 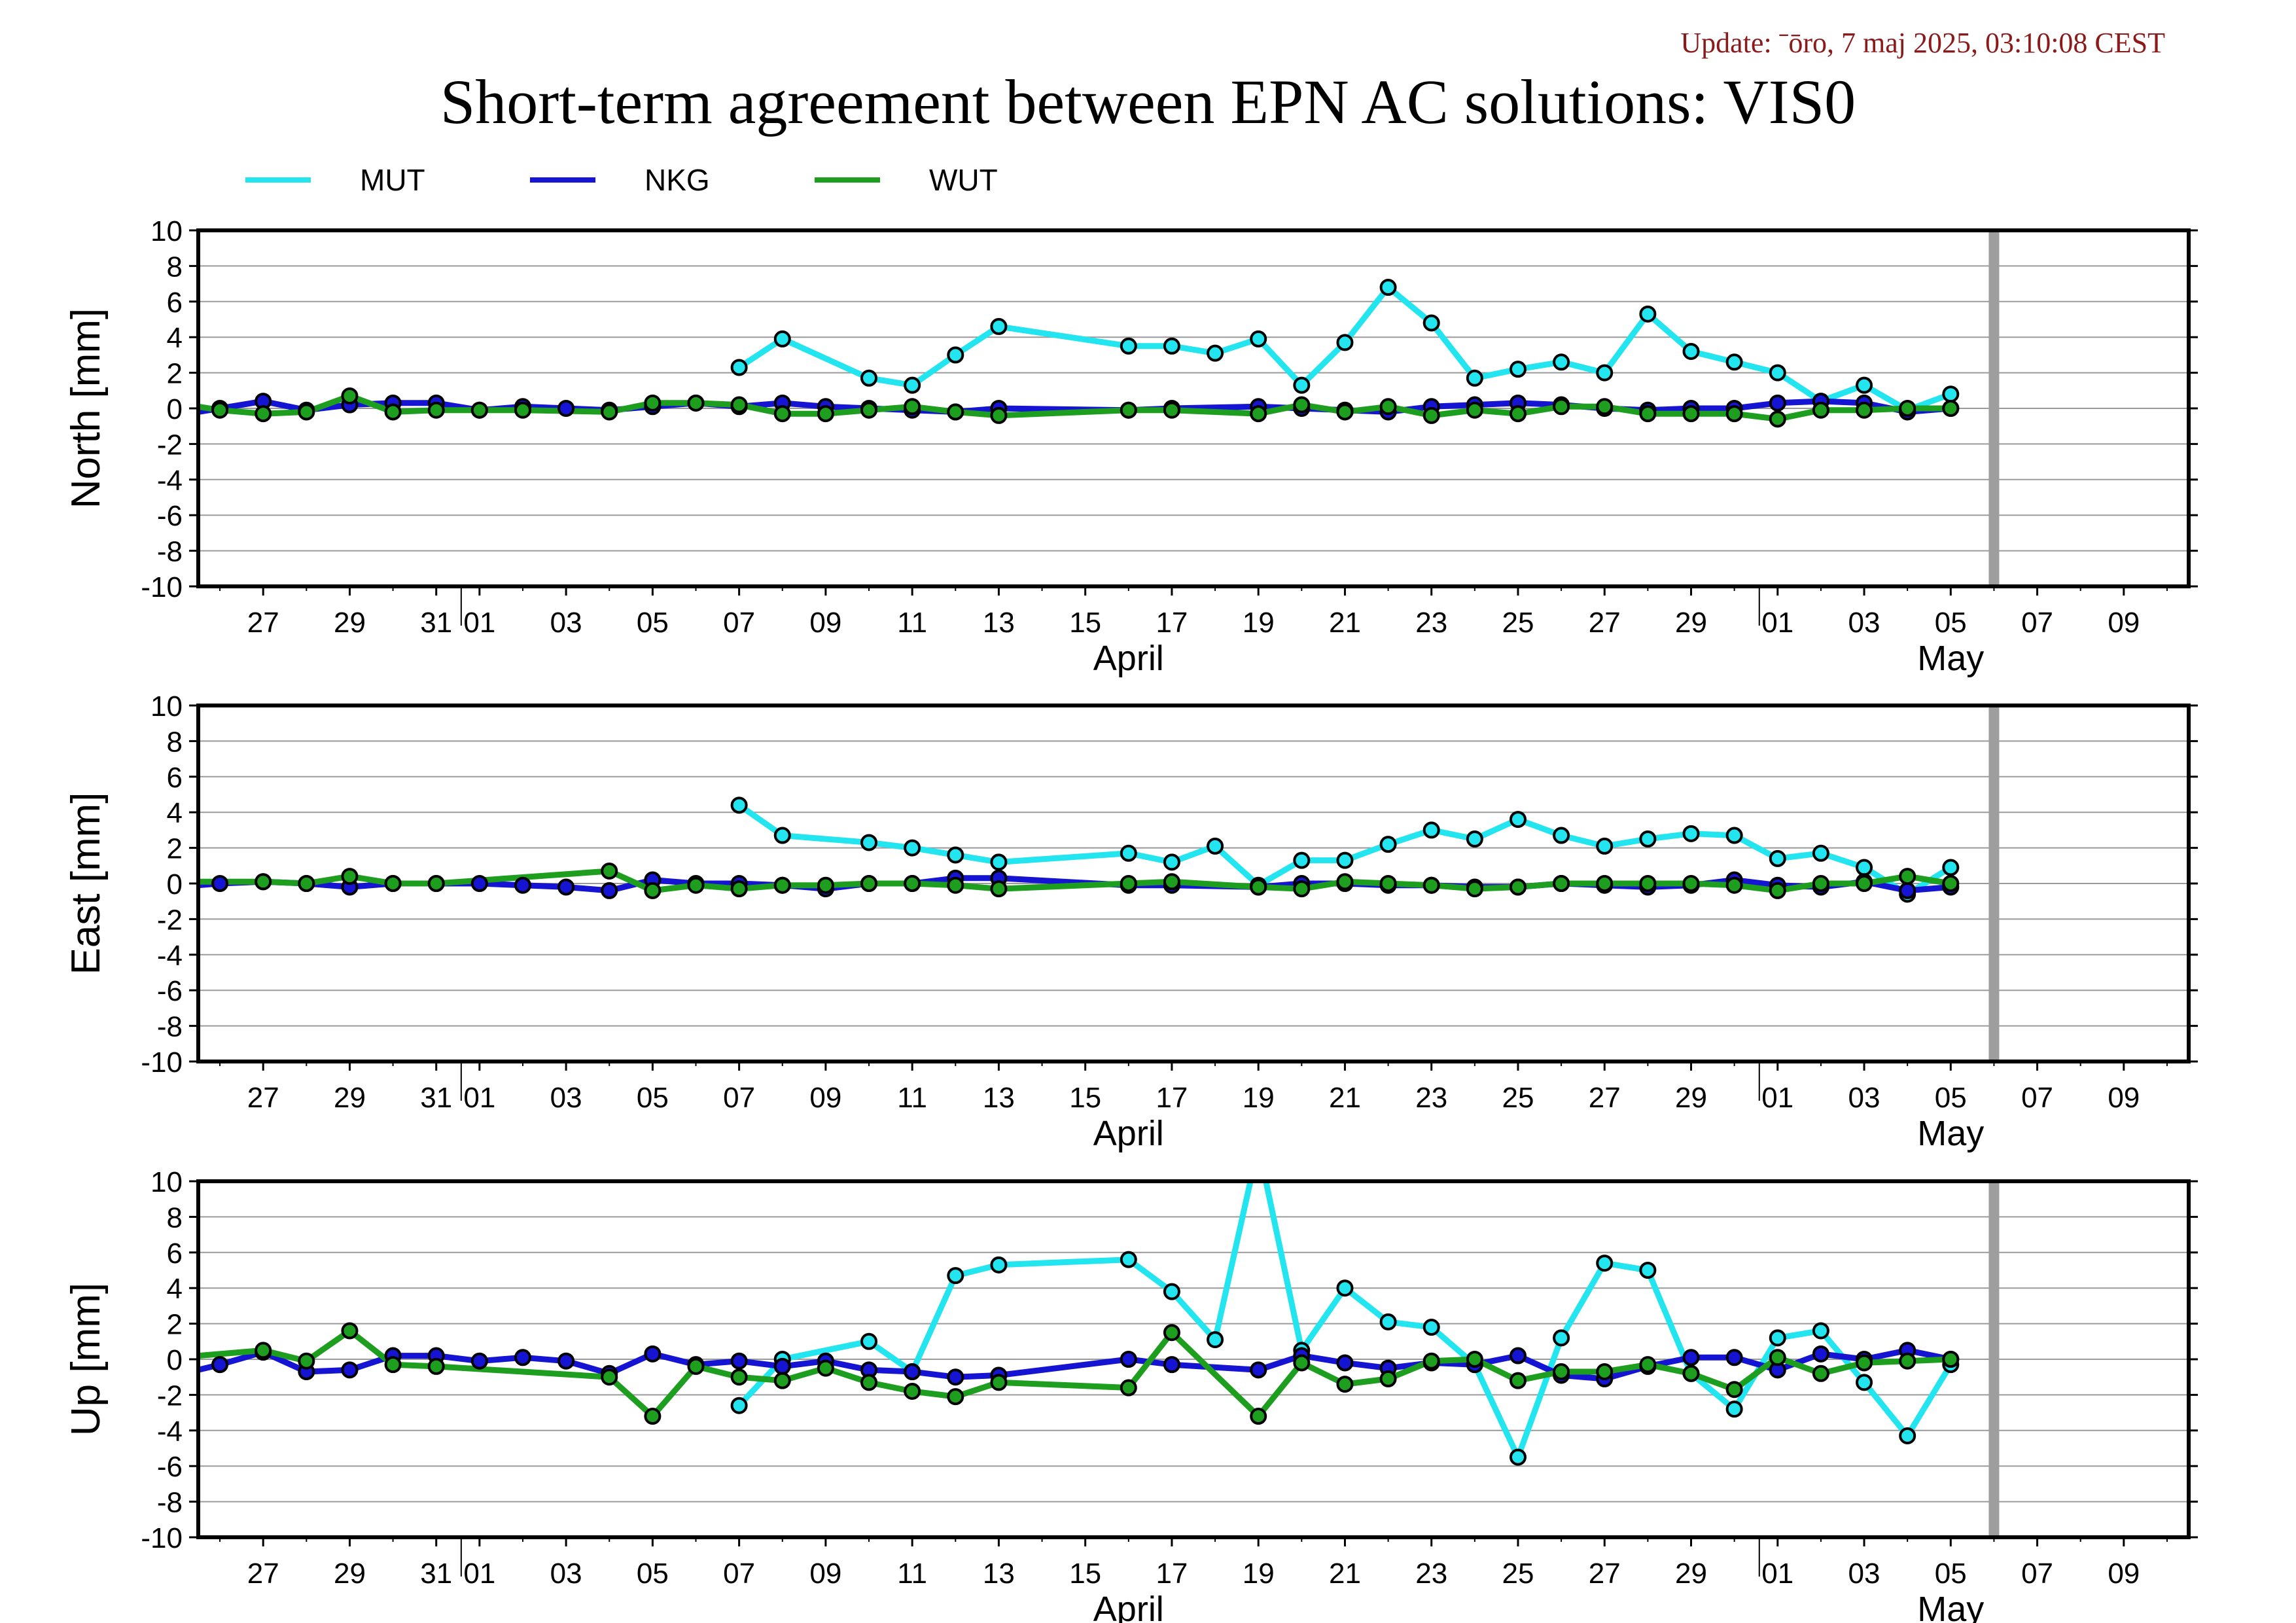 What do you see at coordinates (436, 1098) in the screenshot?
I see `x-tick-label: 31` at bounding box center [436, 1098].